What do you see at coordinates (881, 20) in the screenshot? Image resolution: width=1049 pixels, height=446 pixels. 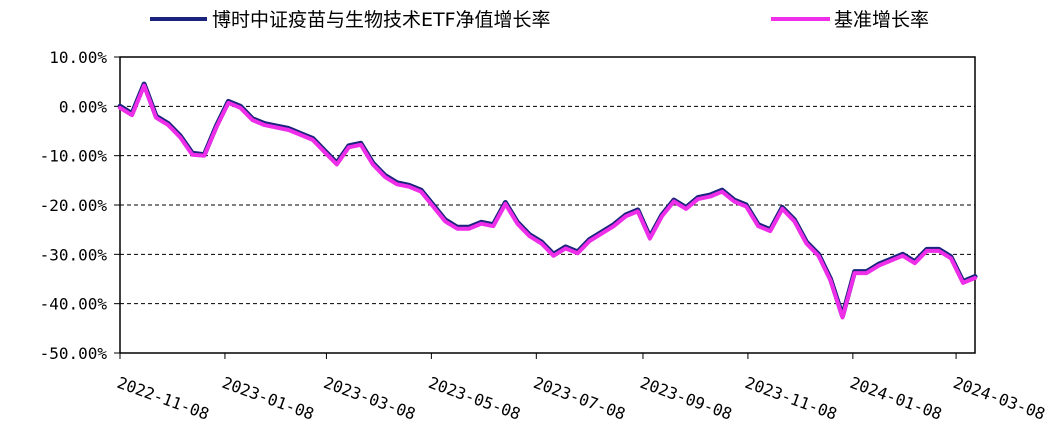 I see `legend-label-benchmark: 基准增长率` at bounding box center [881, 20].